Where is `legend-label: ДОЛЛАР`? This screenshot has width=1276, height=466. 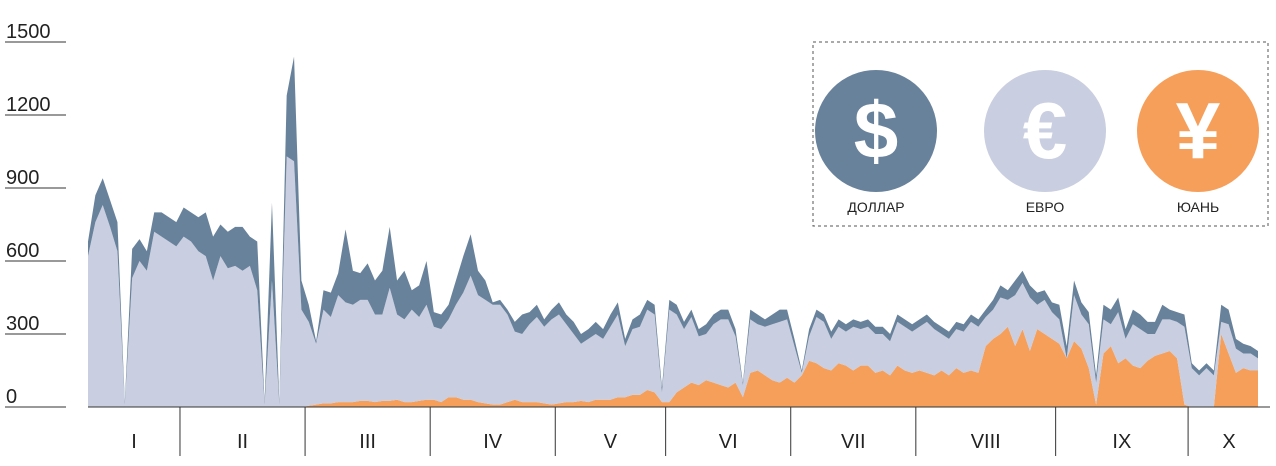 legend-label: ДОЛЛАР is located at coordinates (875, 207).